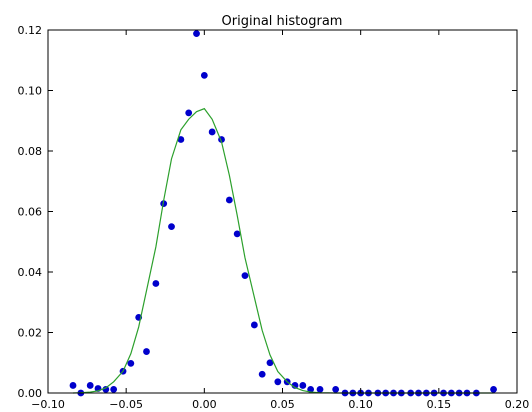  What do you see at coordinates (30, 30) in the screenshot?
I see `y-tick-label: 0.12` at bounding box center [30, 30].